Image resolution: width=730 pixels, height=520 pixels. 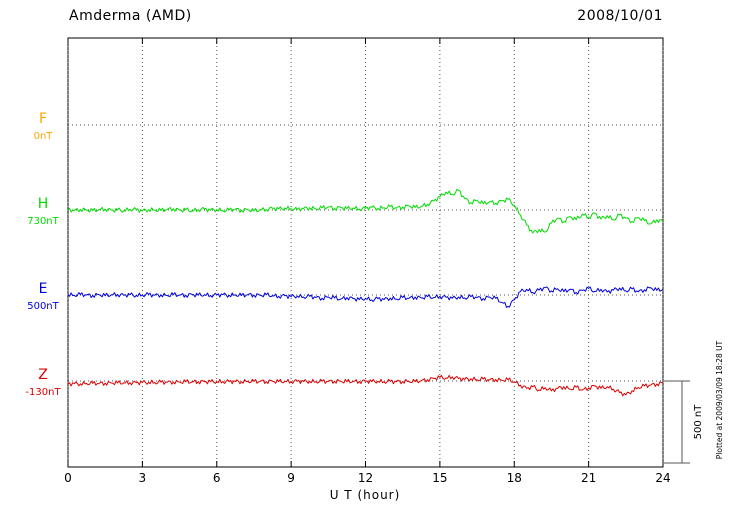 What do you see at coordinates (719, 399) in the screenshot?
I see `plotted-at-note: Plotted at 2009/03/09 18:28 UT` at bounding box center [719, 399].